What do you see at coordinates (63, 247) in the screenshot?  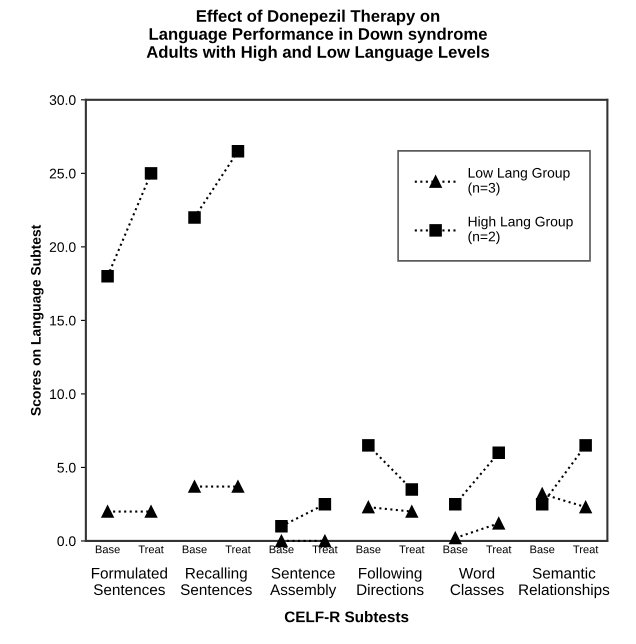 I see `y-tick-label: 20.0` at bounding box center [63, 247].